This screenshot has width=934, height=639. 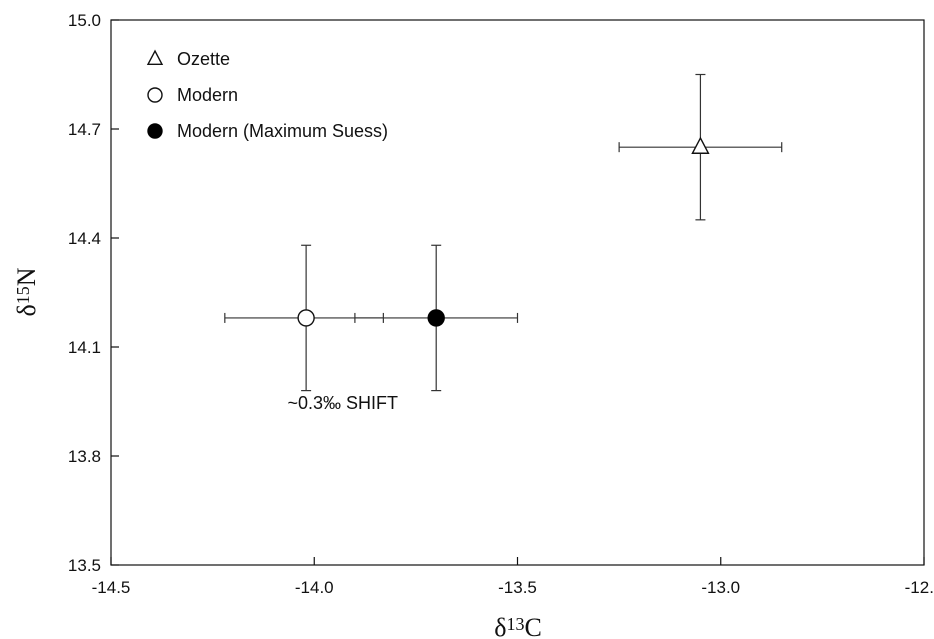 I want to click on y-axis-title-prefix: δ, so click(x=26, y=310).